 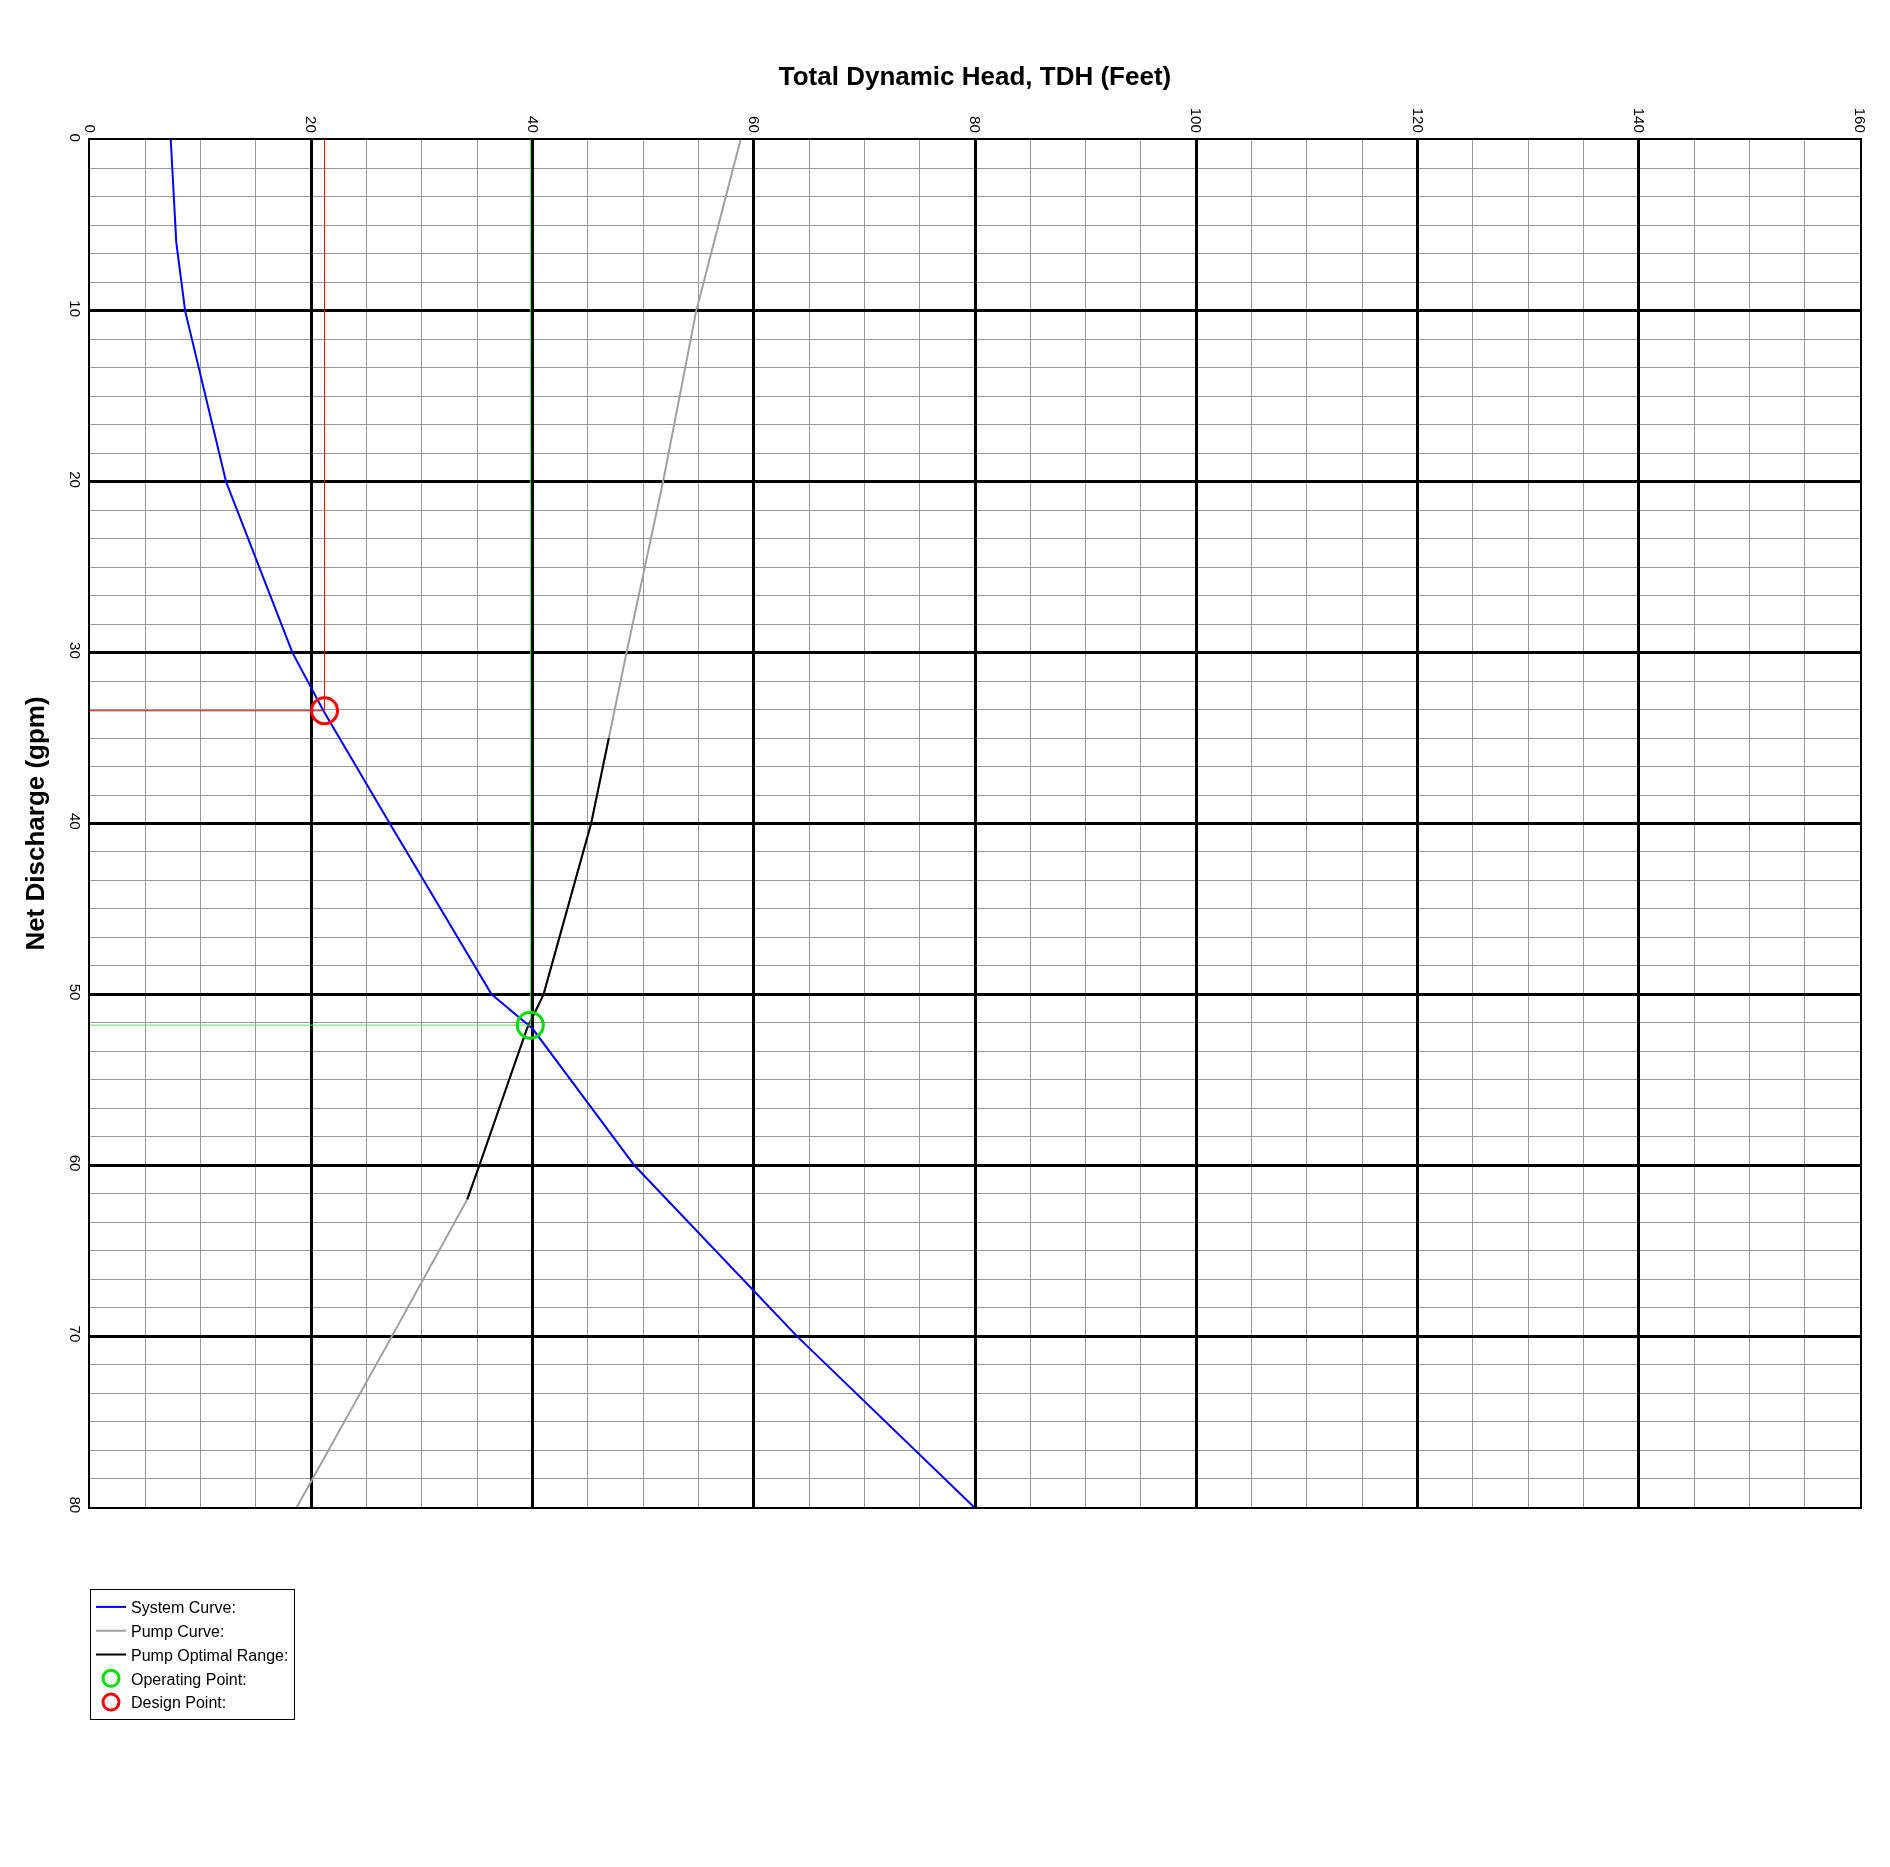 I want to click on y-axis-title: Net Discharge (gpm), so click(x=34, y=823).